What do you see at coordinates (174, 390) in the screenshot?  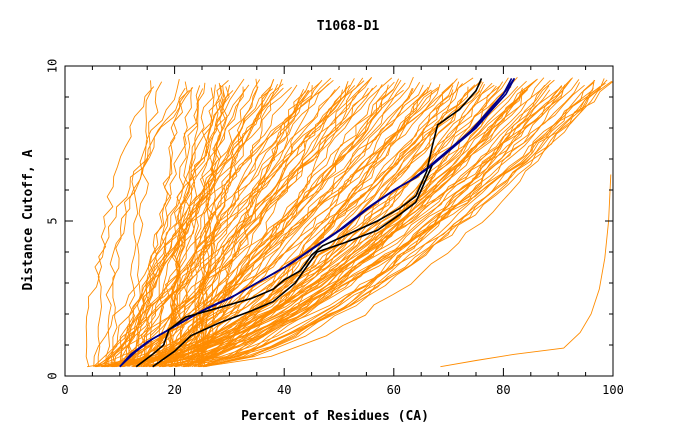 I see `x-tick-label: 20` at bounding box center [174, 390].